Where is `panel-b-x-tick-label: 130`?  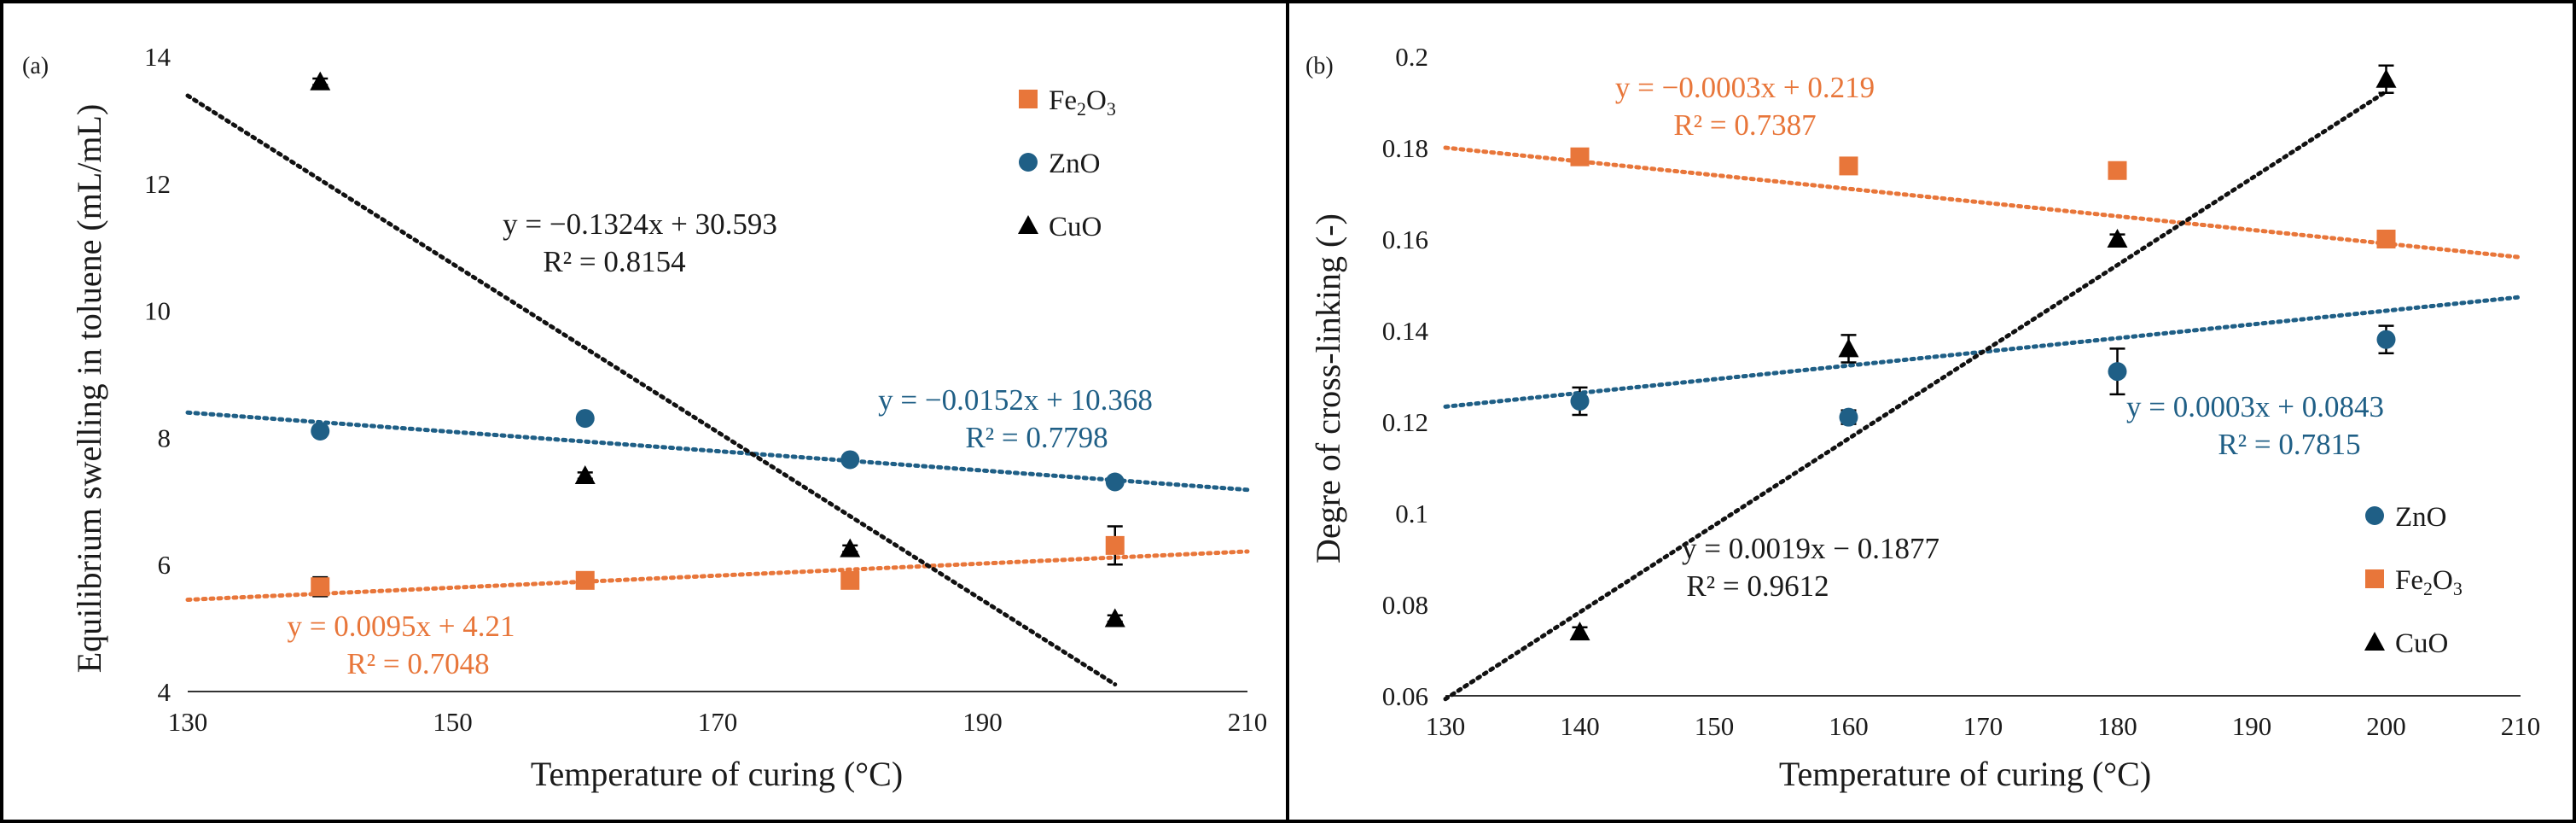 panel-b-x-tick-label: 130 is located at coordinates (1446, 726).